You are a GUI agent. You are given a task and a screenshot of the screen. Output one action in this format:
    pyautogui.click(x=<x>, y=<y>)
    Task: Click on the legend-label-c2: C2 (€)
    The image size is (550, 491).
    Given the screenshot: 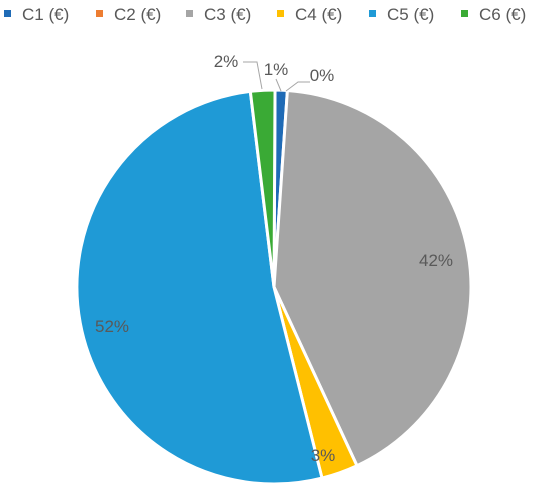 What is the action you would take?
    pyautogui.click(x=137, y=14)
    